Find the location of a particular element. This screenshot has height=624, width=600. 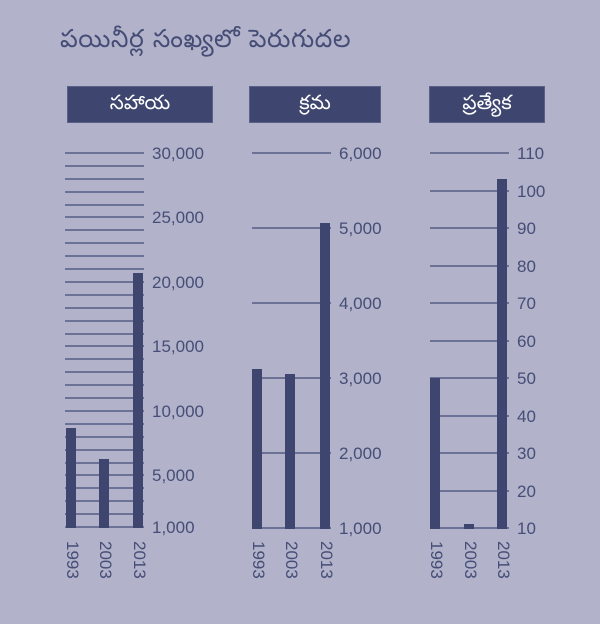

y-tick-label: 60 is located at coordinates (526, 341).